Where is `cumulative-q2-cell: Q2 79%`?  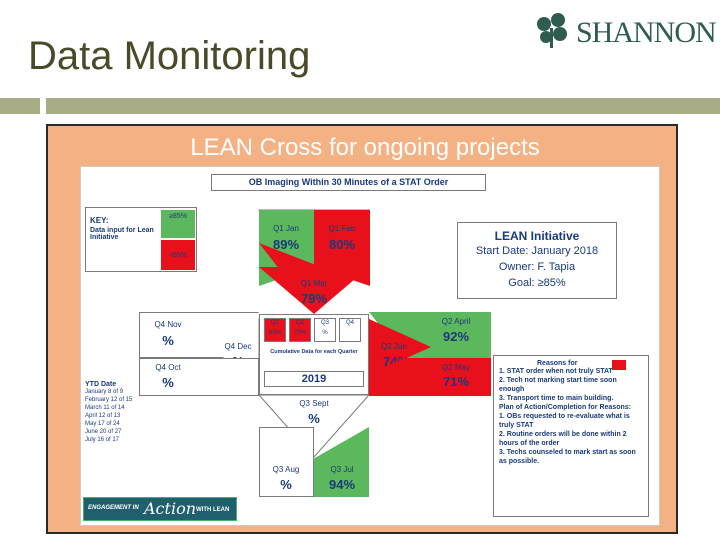
cumulative-q2-cell: Q2 79% is located at coordinates (300, 330).